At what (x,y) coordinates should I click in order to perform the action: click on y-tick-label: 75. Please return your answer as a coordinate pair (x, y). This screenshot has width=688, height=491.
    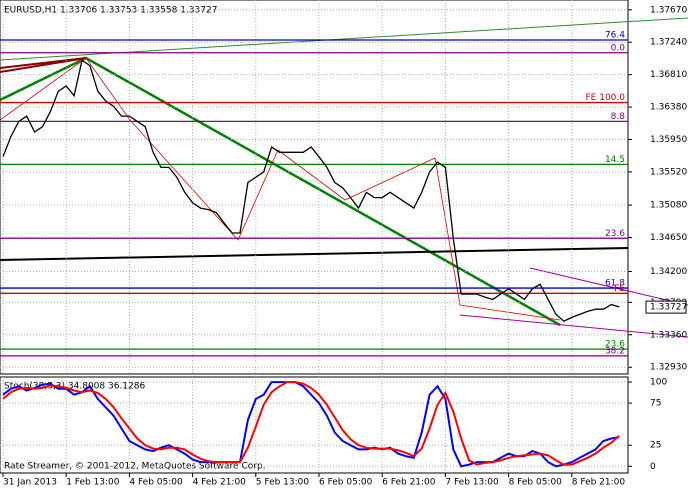
    Looking at the image, I should click on (655, 404).